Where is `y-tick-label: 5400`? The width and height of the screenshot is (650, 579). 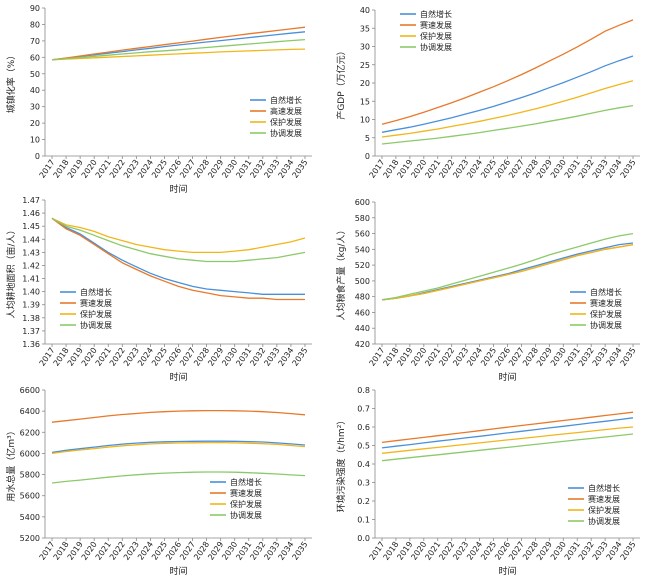 y-tick-label: 5400 is located at coordinates (30, 517).